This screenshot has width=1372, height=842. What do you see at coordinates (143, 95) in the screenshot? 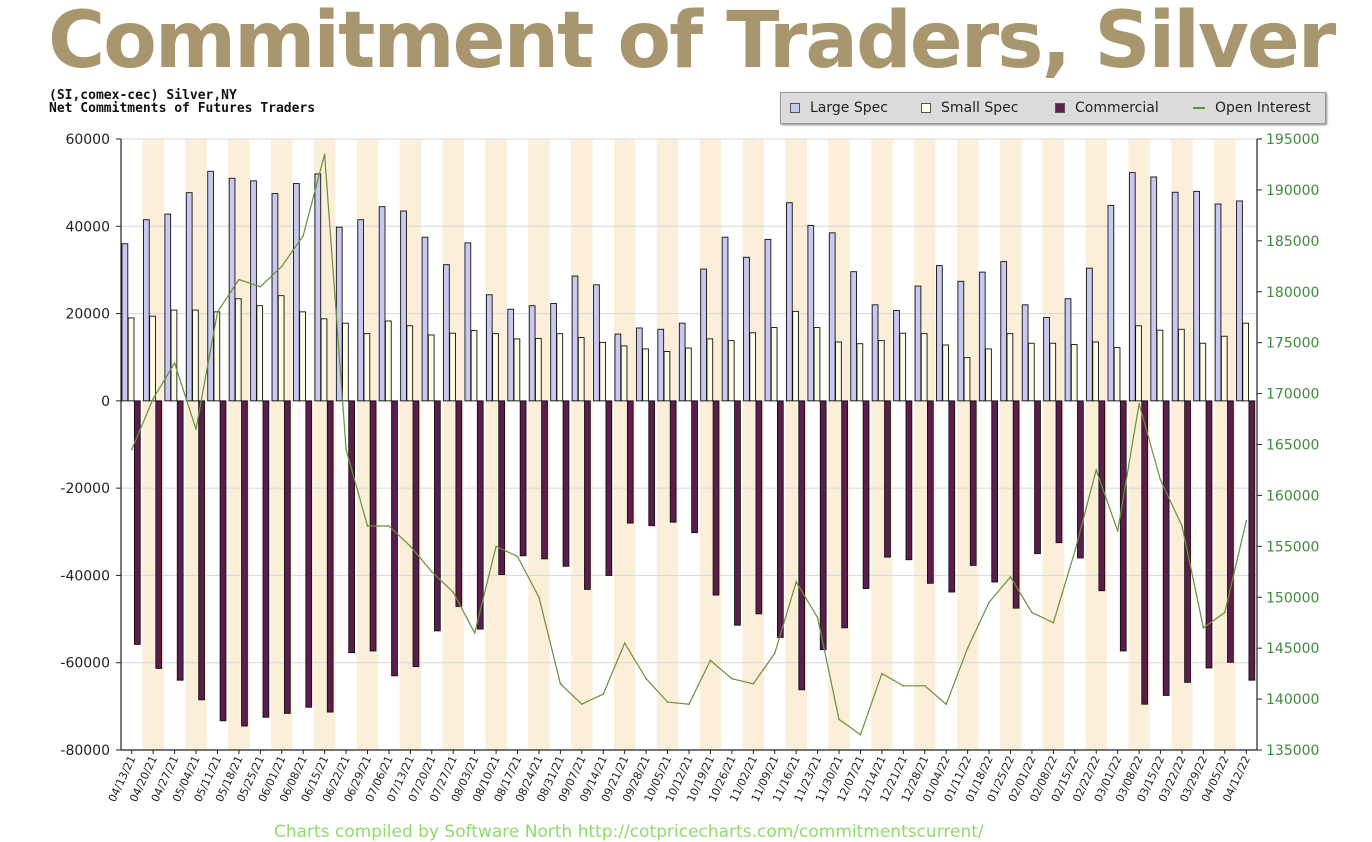
I see `chart-subtitle-market: (SI,comex-cec) Silver,NY` at bounding box center [143, 95].